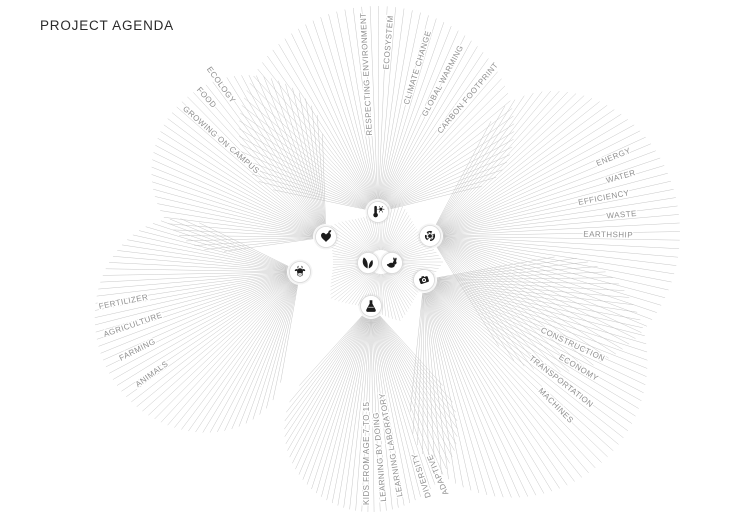 The height and width of the screenshot is (516, 730). I want to click on thermometer-sun-icon, so click(379, 211).